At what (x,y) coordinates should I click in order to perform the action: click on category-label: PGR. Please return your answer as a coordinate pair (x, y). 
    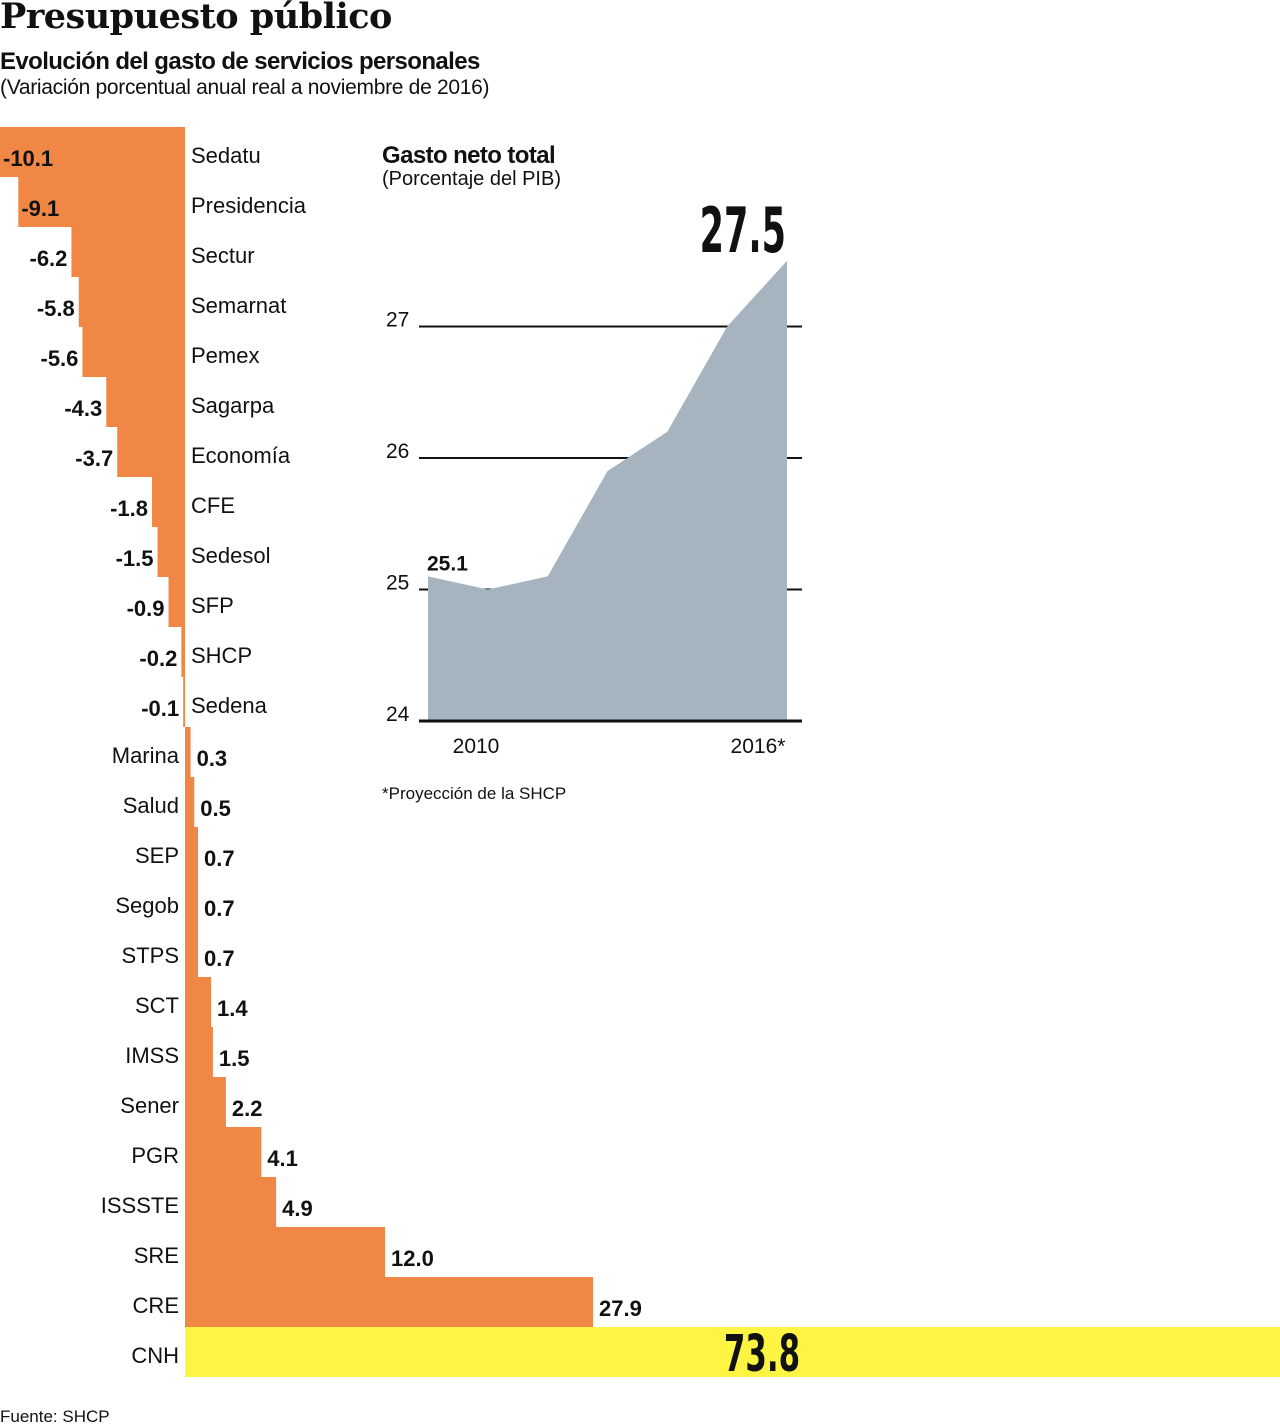
    Looking at the image, I should click on (155, 1155).